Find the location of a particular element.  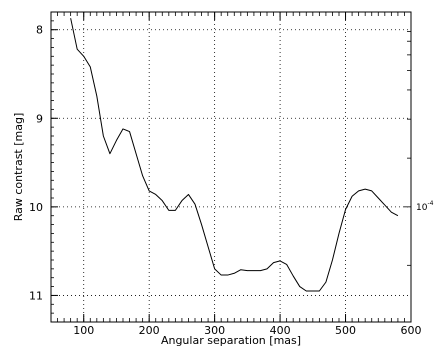

x-tick-label: 300 is located at coordinates (214, 330).